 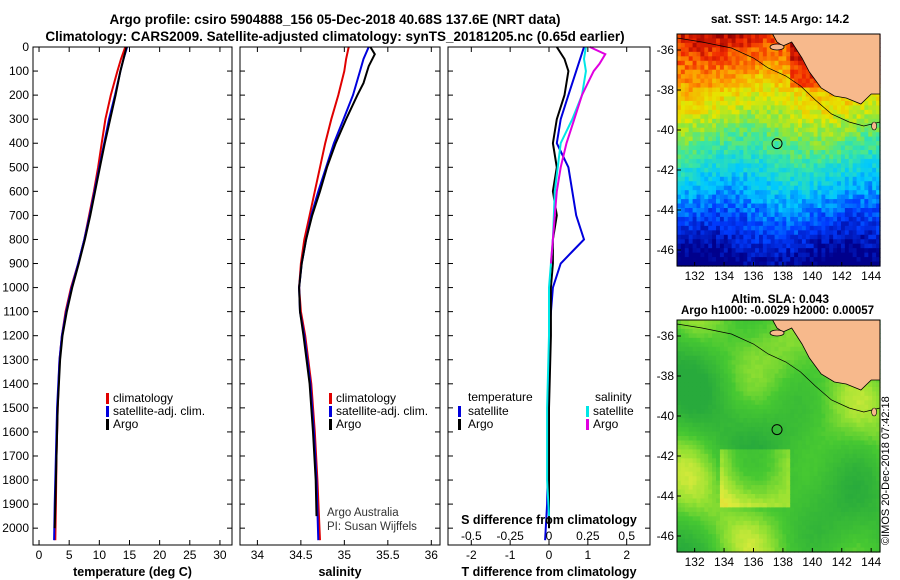 What do you see at coordinates (190, 555) in the screenshot?
I see `temperature-xtick-label-5: 25` at bounding box center [190, 555].